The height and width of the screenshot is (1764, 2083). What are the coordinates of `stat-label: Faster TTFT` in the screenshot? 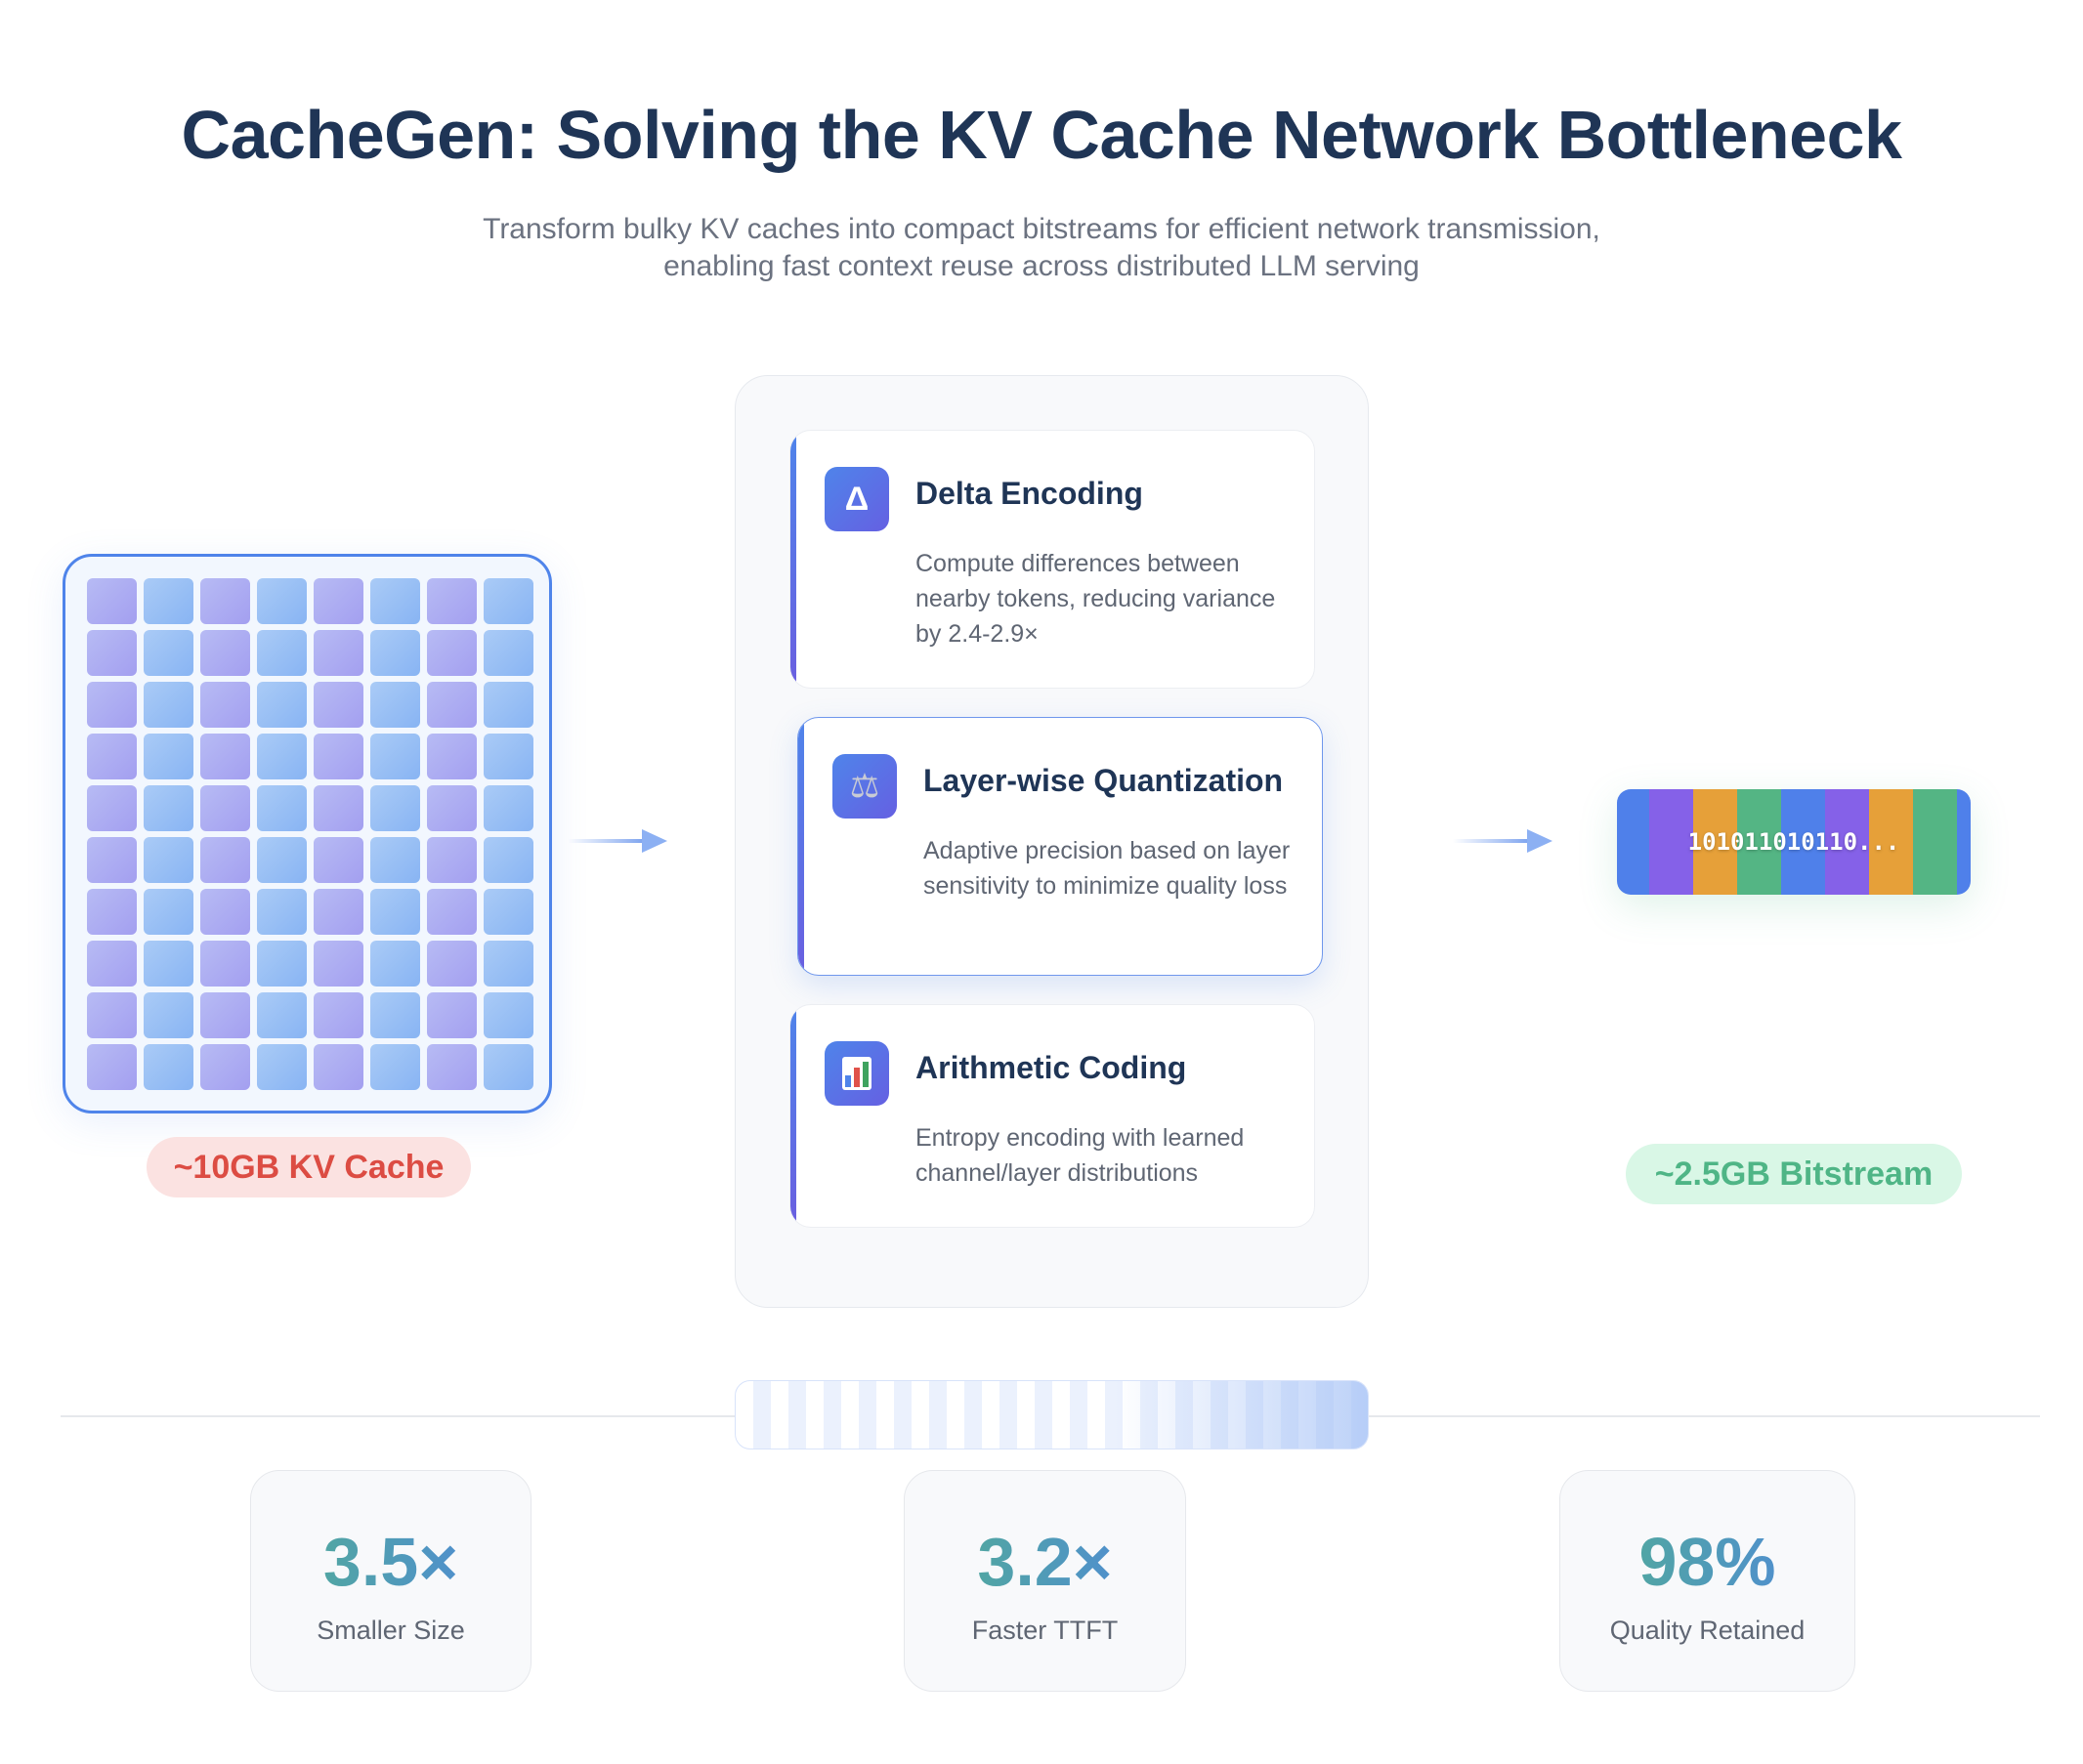 It's located at (1045, 1630).